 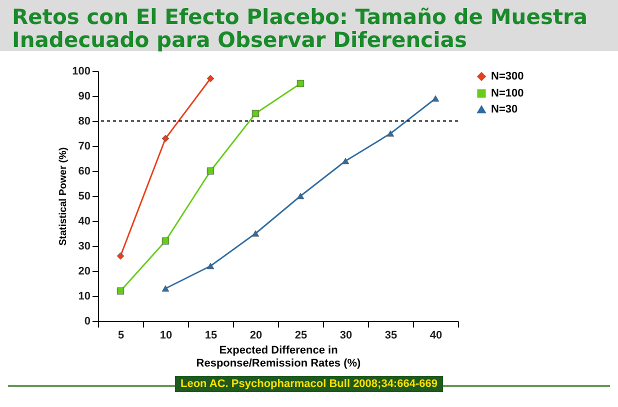 What do you see at coordinates (391, 336) in the screenshot?
I see `x-tick-label: 35` at bounding box center [391, 336].